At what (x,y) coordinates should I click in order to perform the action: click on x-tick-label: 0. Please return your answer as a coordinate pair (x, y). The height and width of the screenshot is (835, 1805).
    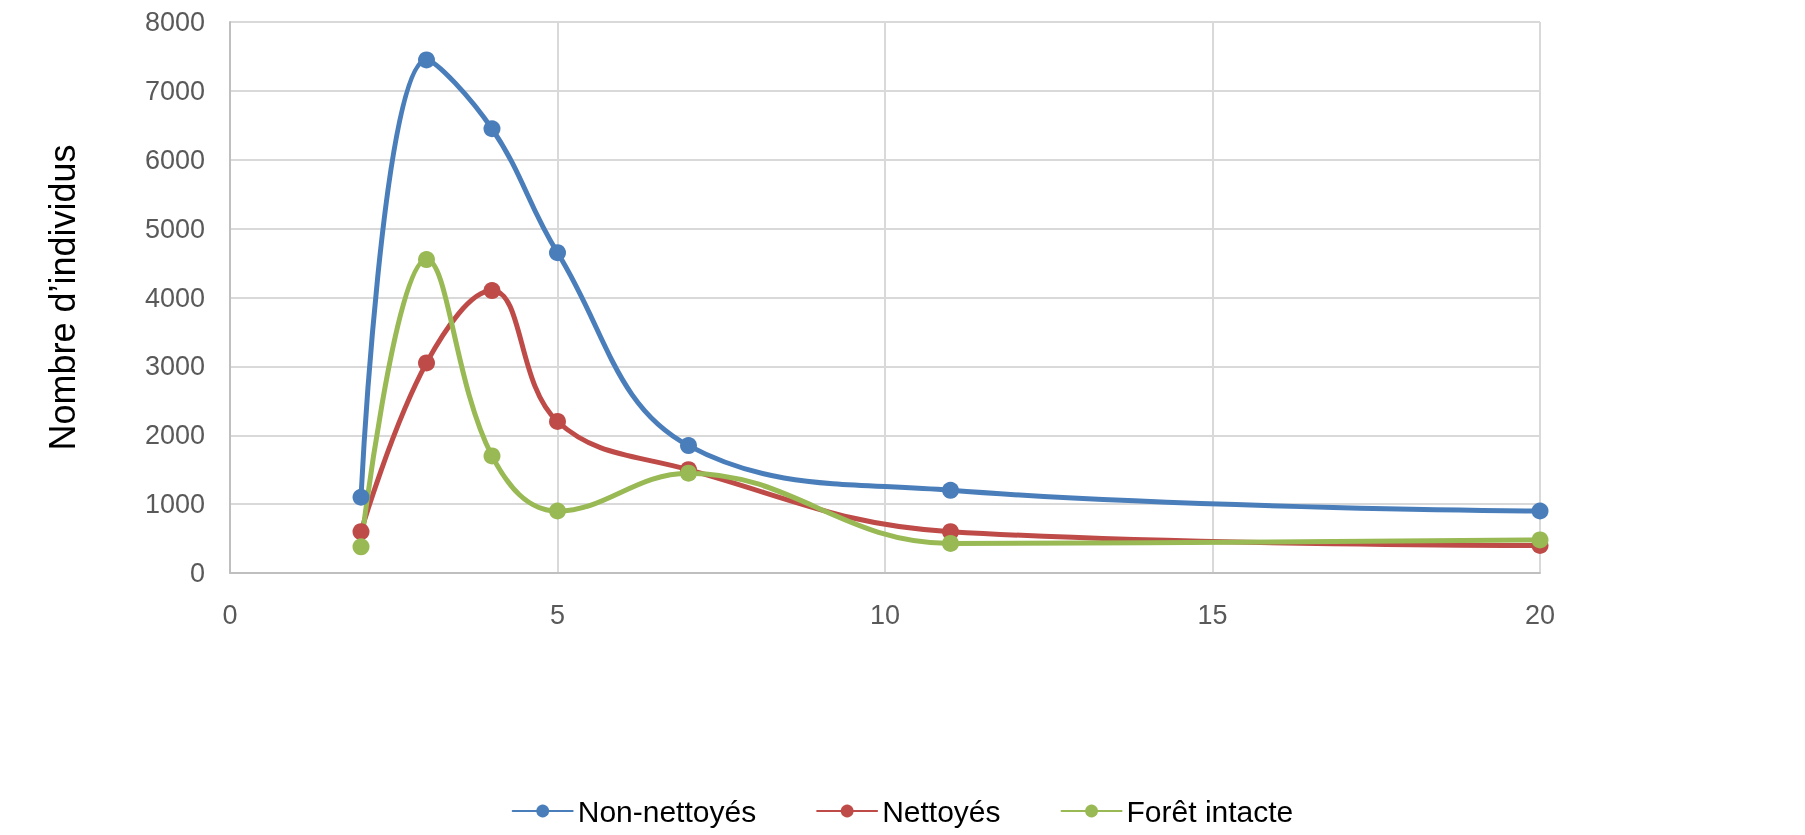
    Looking at the image, I should click on (230, 614).